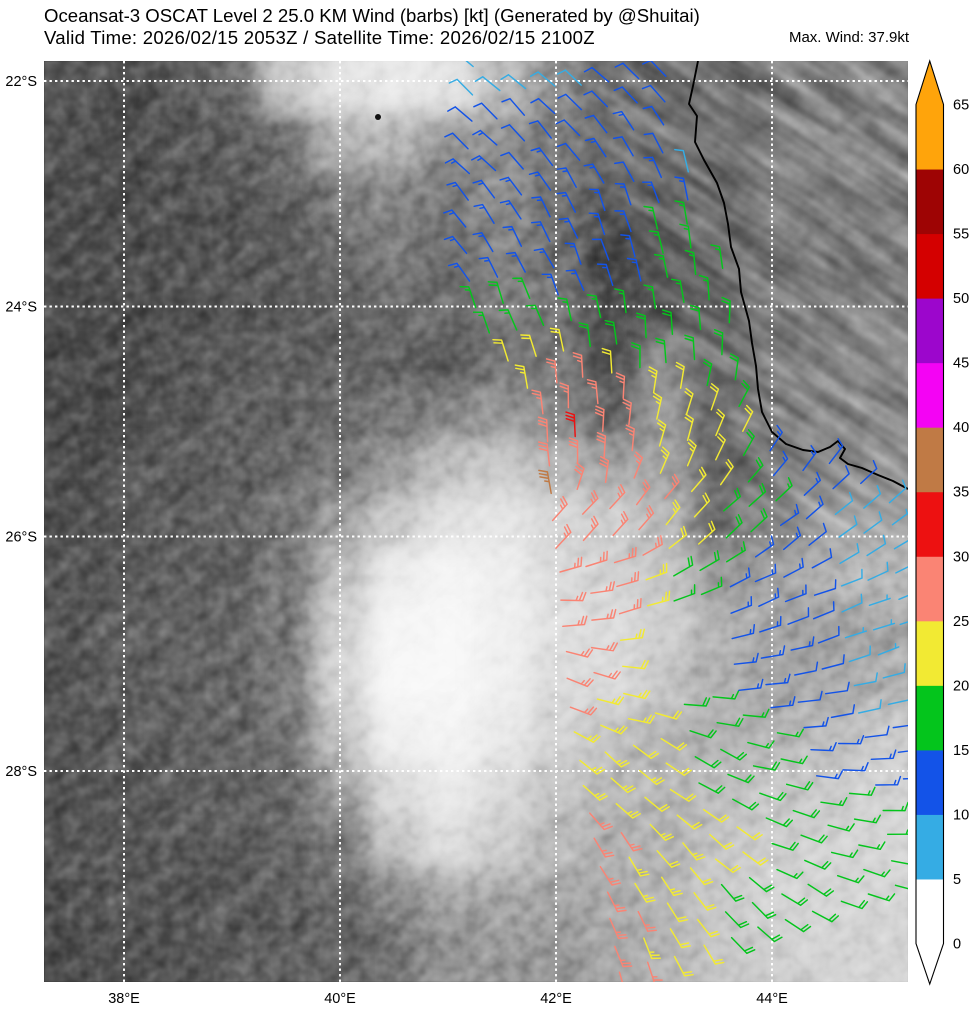  What do you see at coordinates (961, 751) in the screenshot?
I see `svg-text: 15` at bounding box center [961, 751].